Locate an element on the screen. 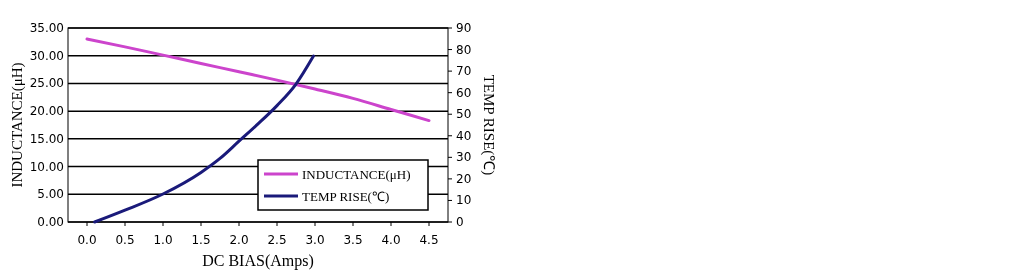 Image resolution: width=1029 pixels, height=270 pixels. y2-tick-label: 90 is located at coordinates (464, 28).